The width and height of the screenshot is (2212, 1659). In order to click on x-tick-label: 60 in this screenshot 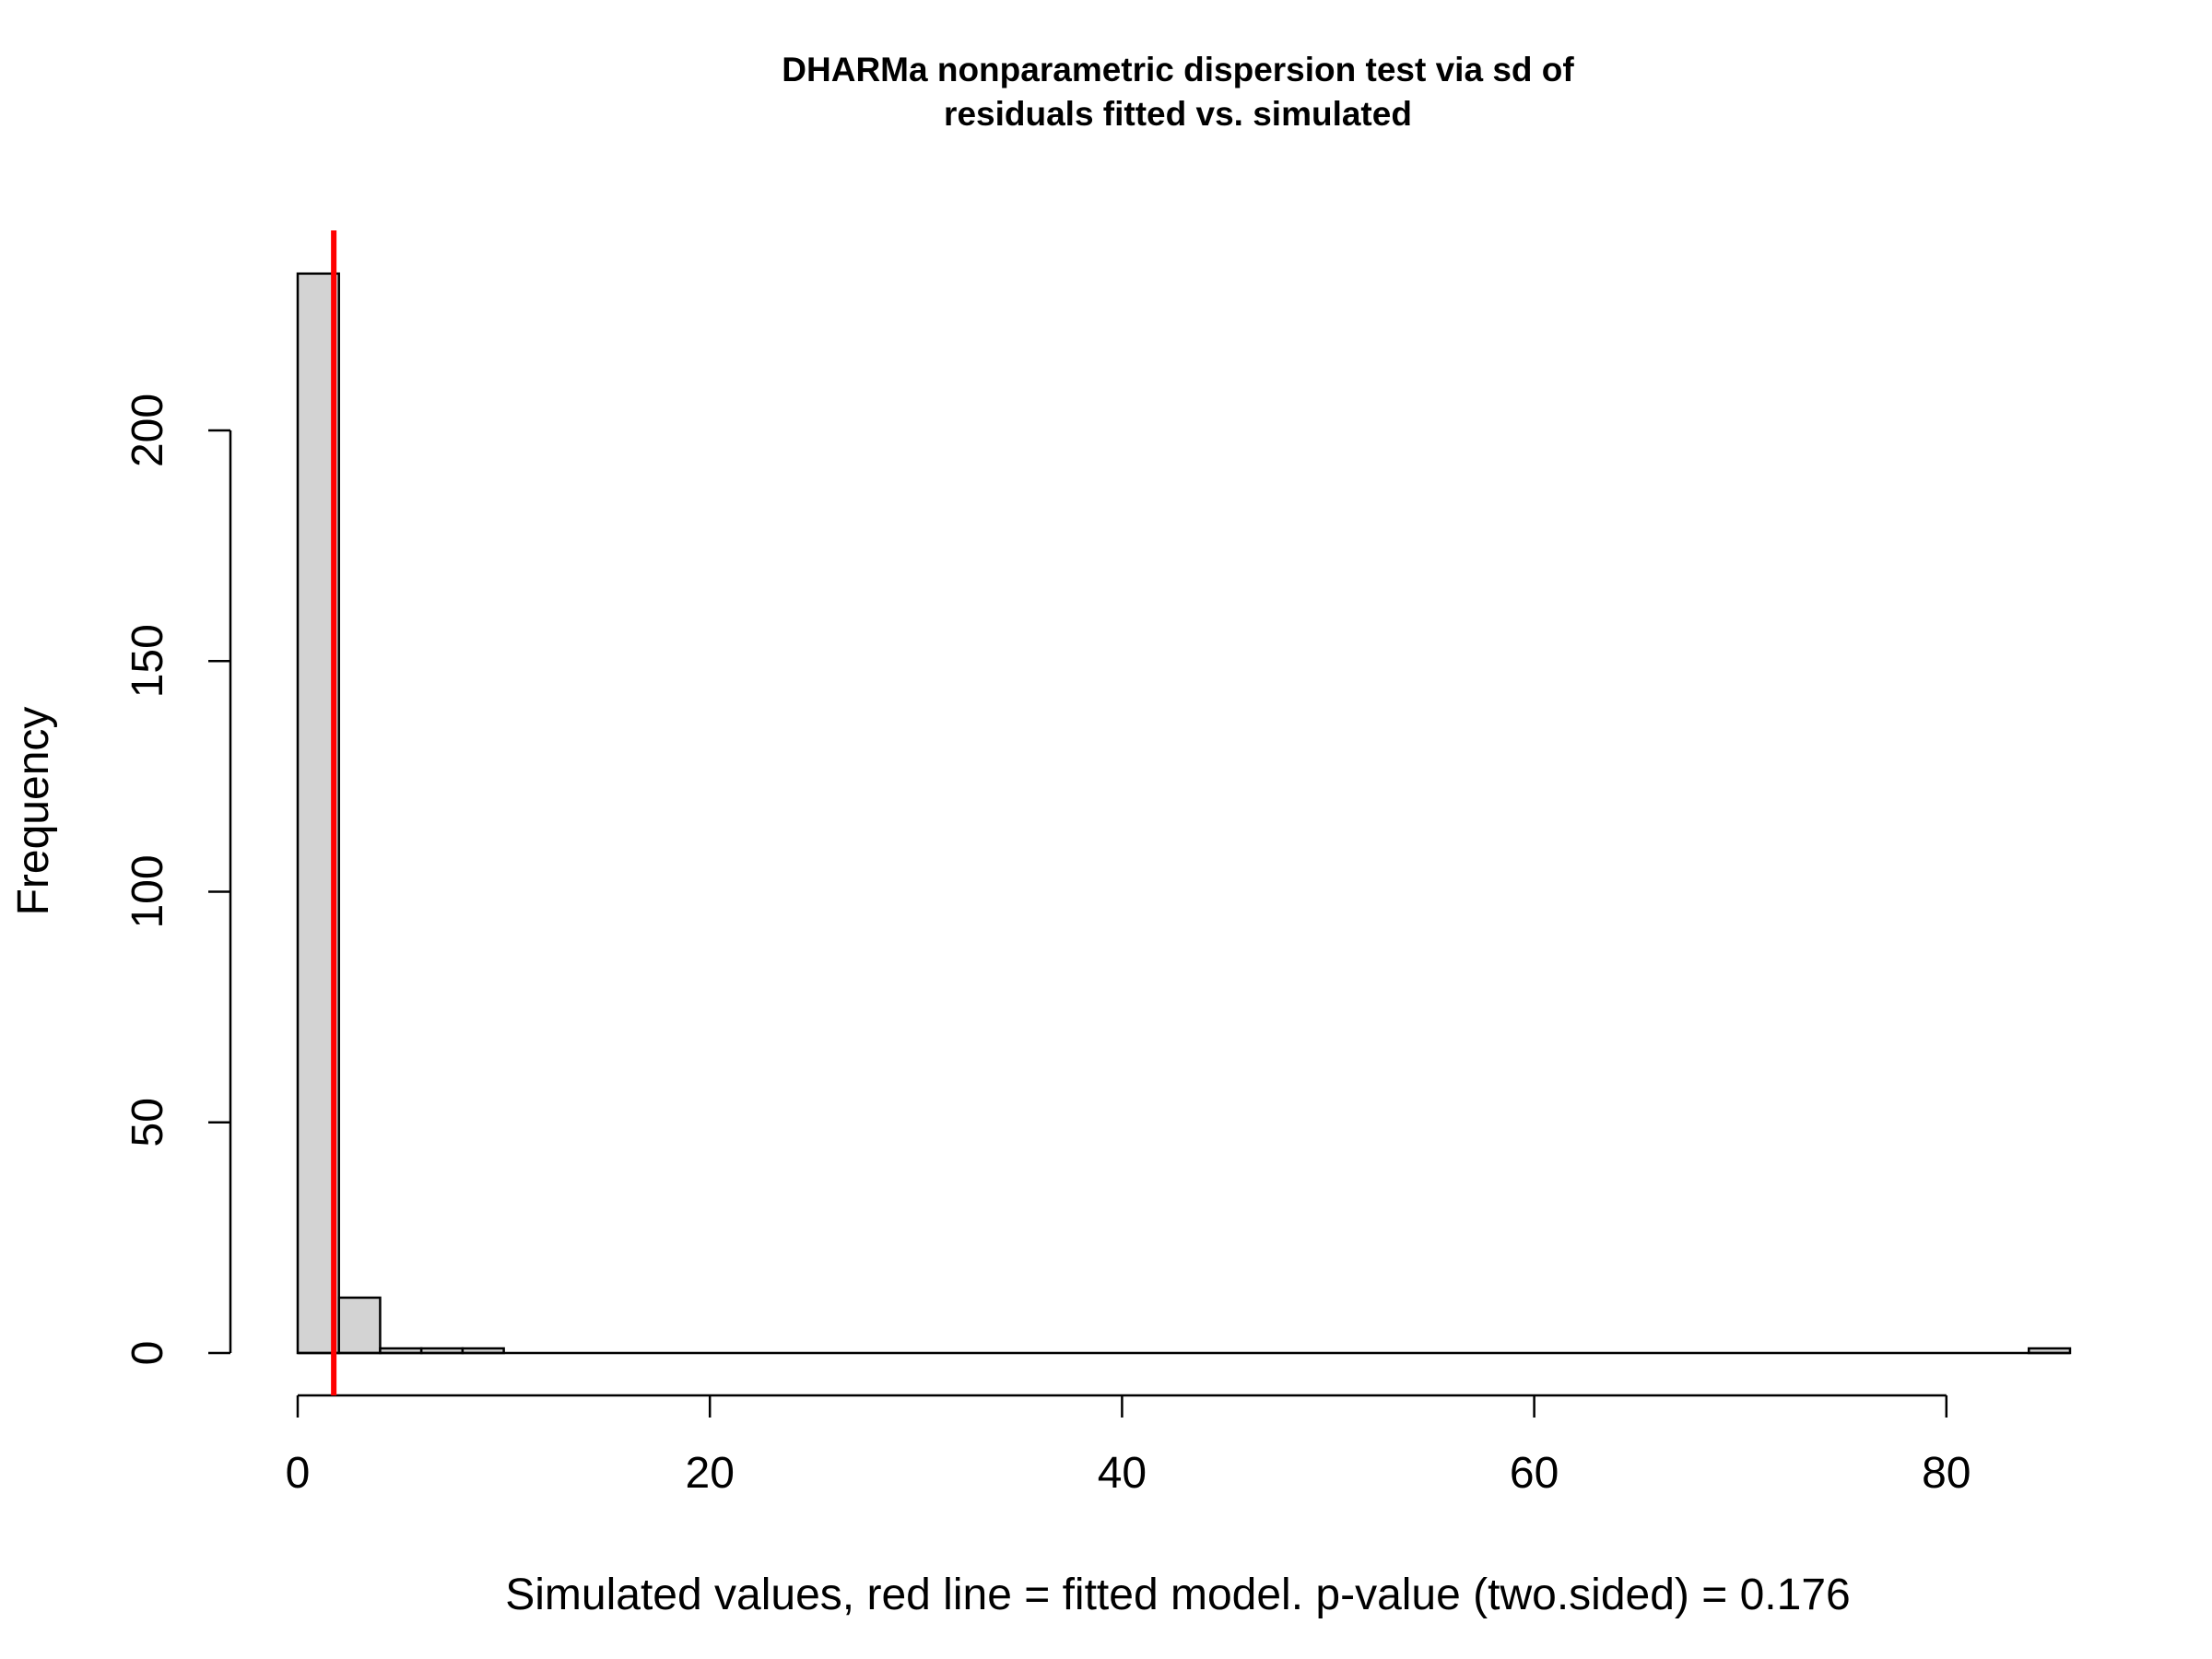, I will do `click(1534, 1473)`.